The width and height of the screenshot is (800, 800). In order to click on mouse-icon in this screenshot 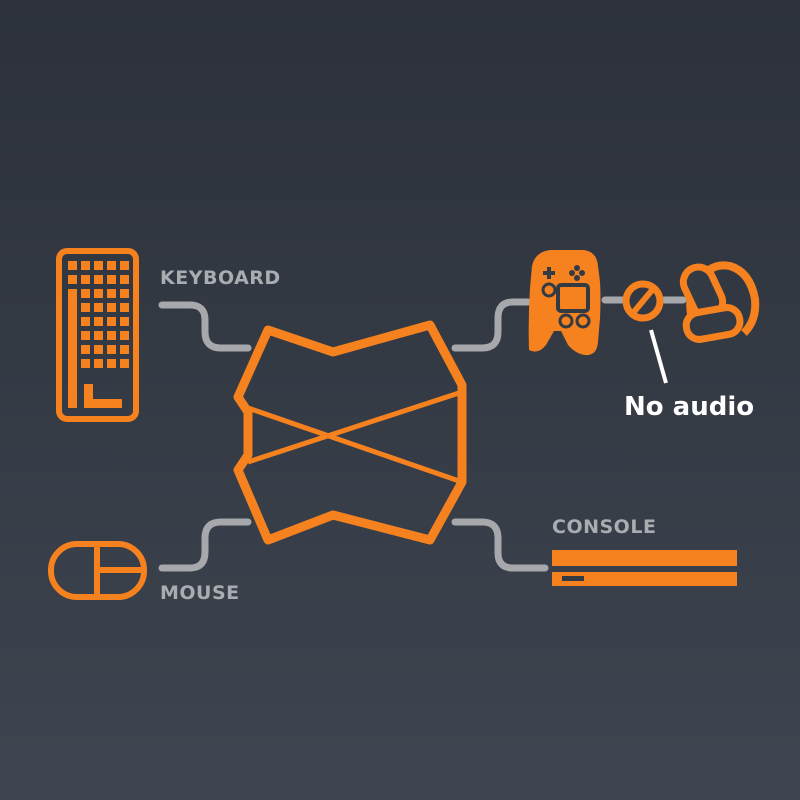, I will do `click(97, 570)`.